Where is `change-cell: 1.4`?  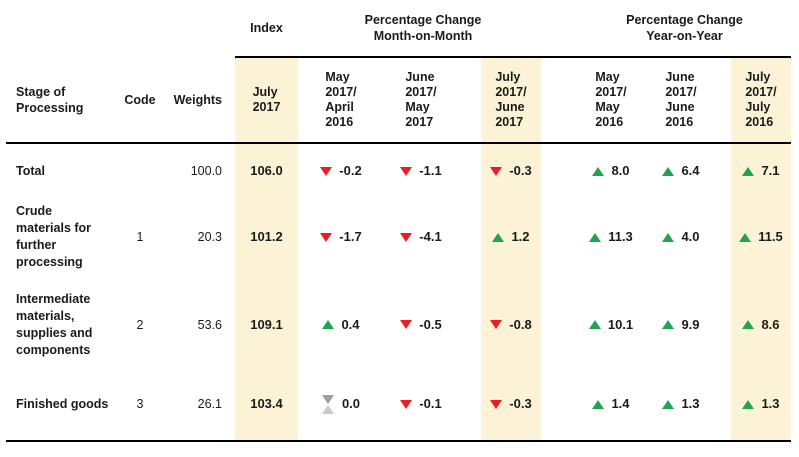 change-cell: 1.4 is located at coordinates (611, 404).